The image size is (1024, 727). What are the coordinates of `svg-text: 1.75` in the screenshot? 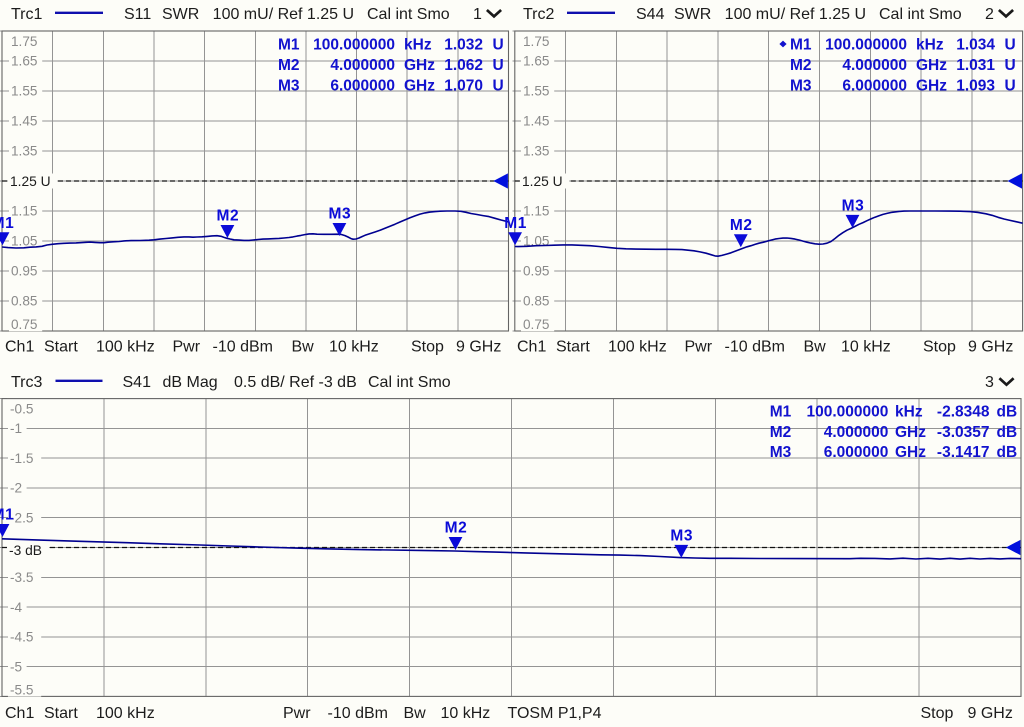 It's located at (536, 41).